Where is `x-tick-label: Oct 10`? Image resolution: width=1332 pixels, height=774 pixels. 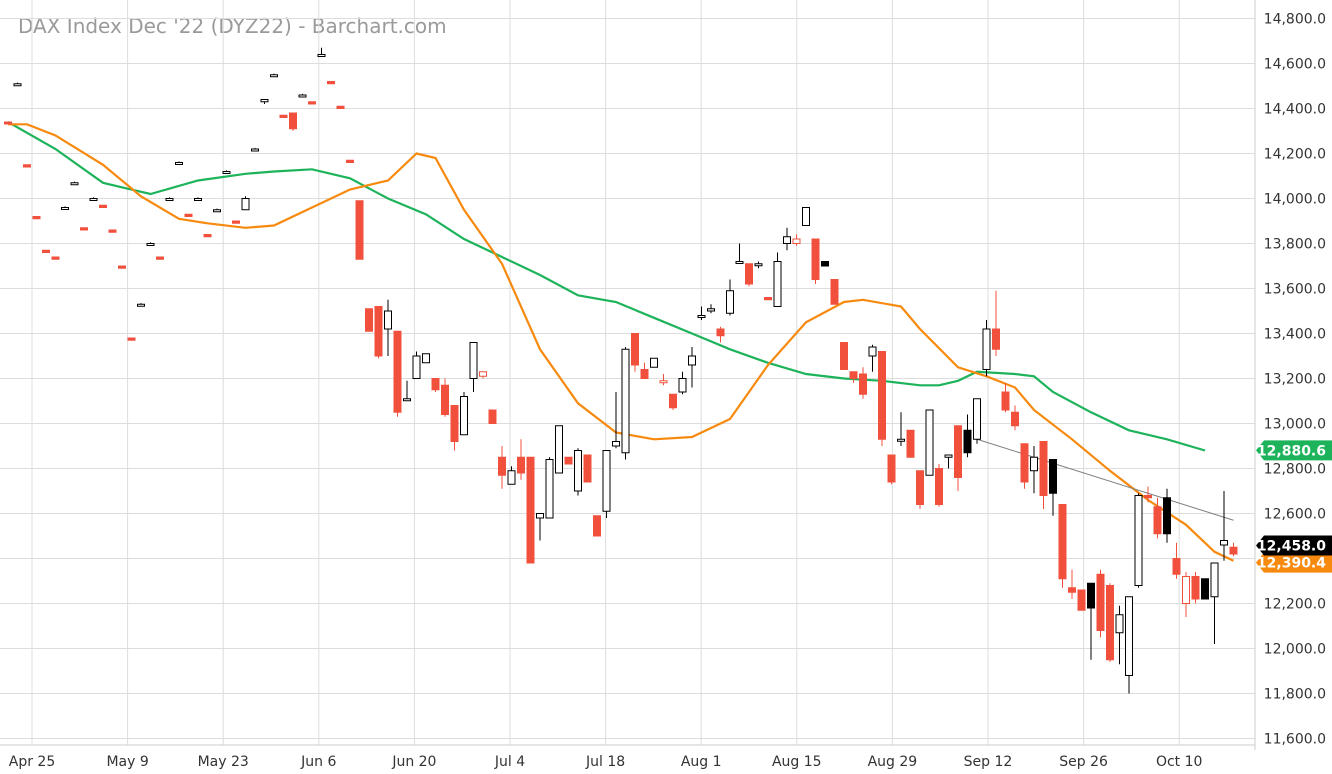
x-tick-label: Oct 10 is located at coordinates (1179, 762).